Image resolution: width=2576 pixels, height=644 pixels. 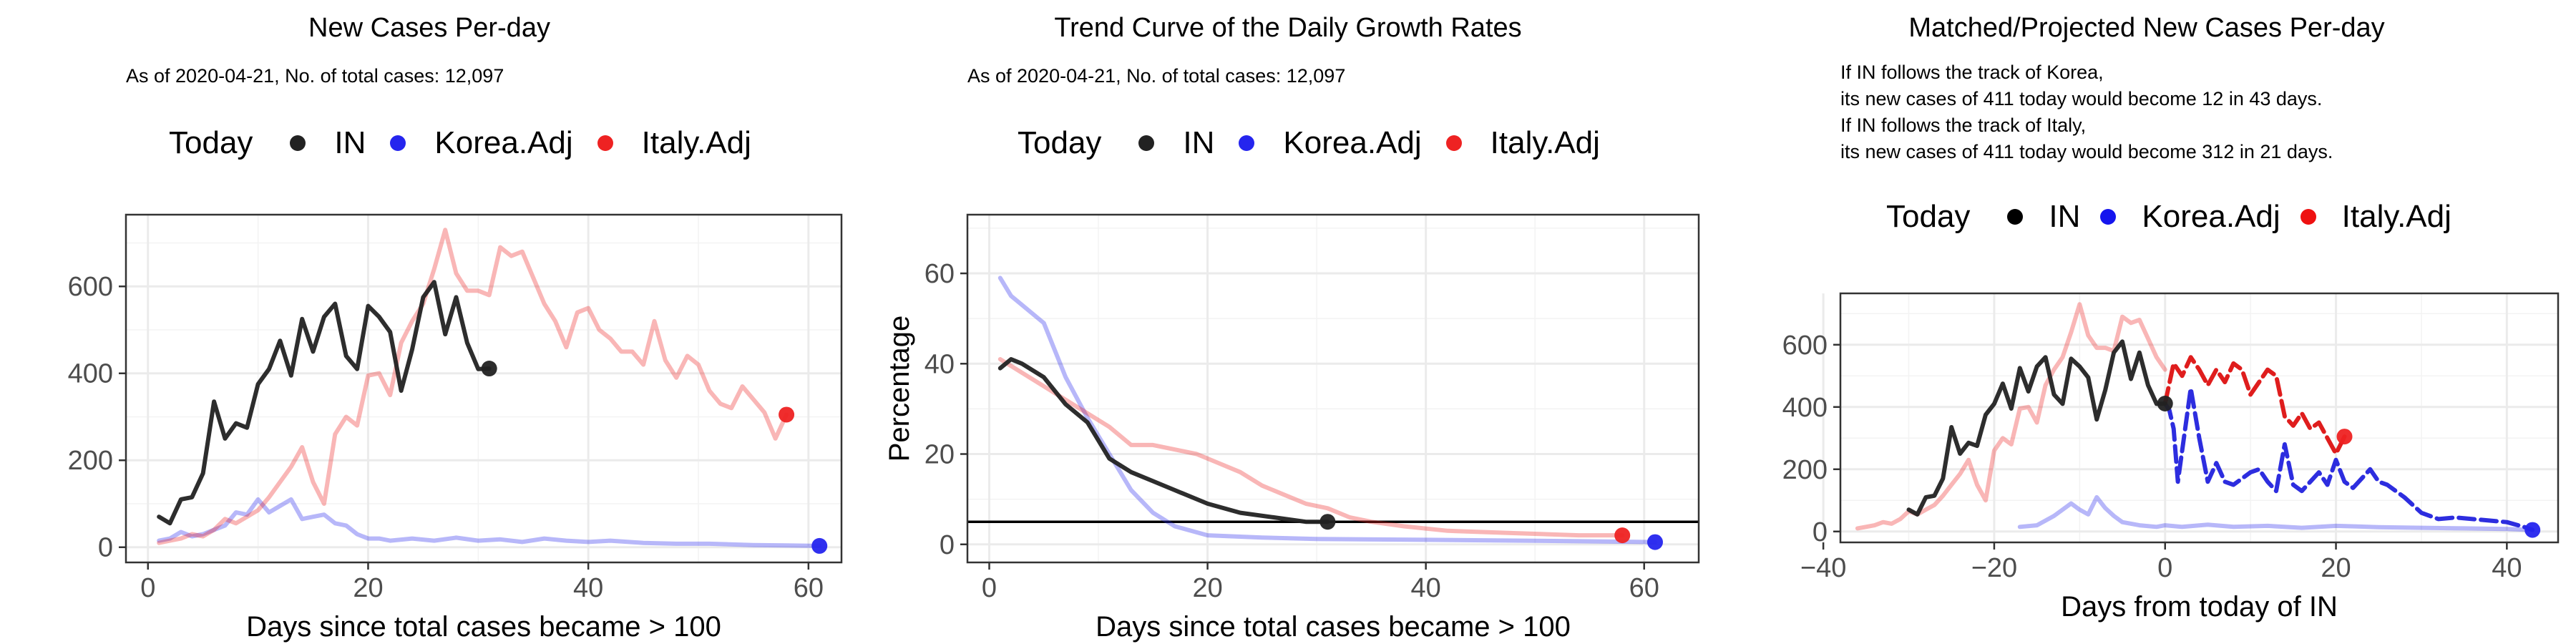 I want to click on y-tick-label: 60, so click(x=939, y=274).